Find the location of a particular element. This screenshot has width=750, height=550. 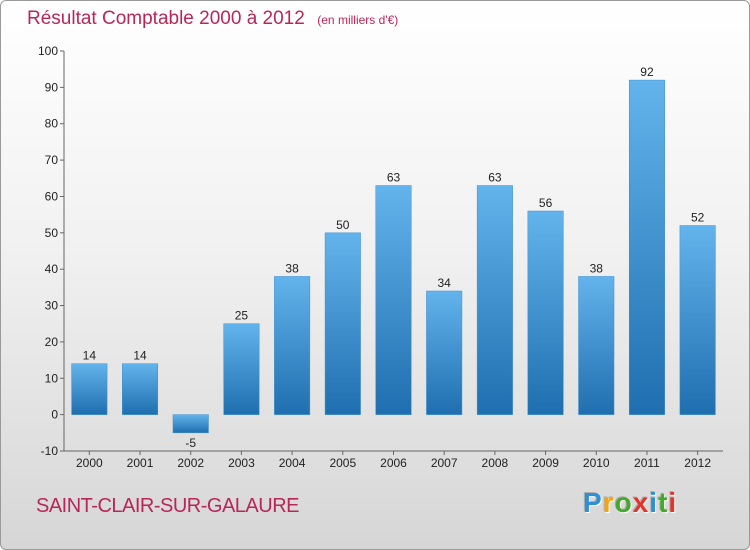

x-tick-label: 2001 is located at coordinates (140, 463).